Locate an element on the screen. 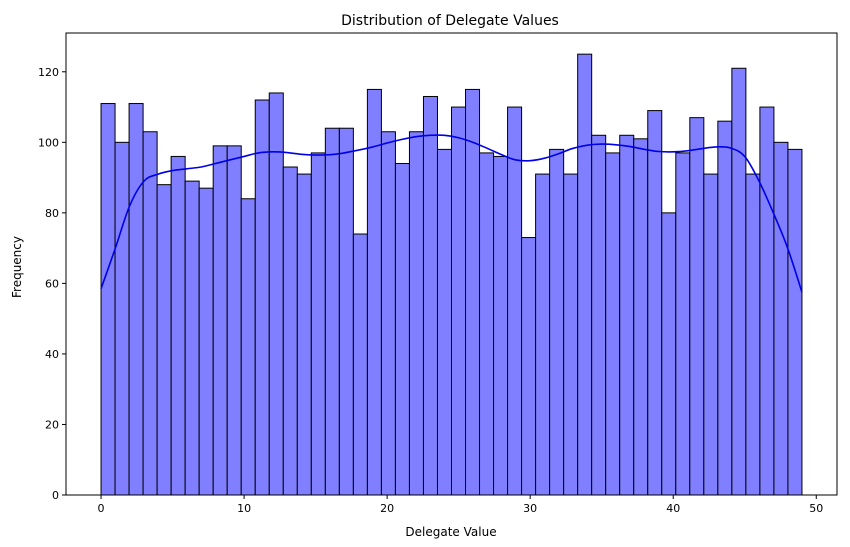 The height and width of the screenshot is (547, 850). x-axis-ticks: 0 10 20 30 40 50 is located at coordinates (460, 505).